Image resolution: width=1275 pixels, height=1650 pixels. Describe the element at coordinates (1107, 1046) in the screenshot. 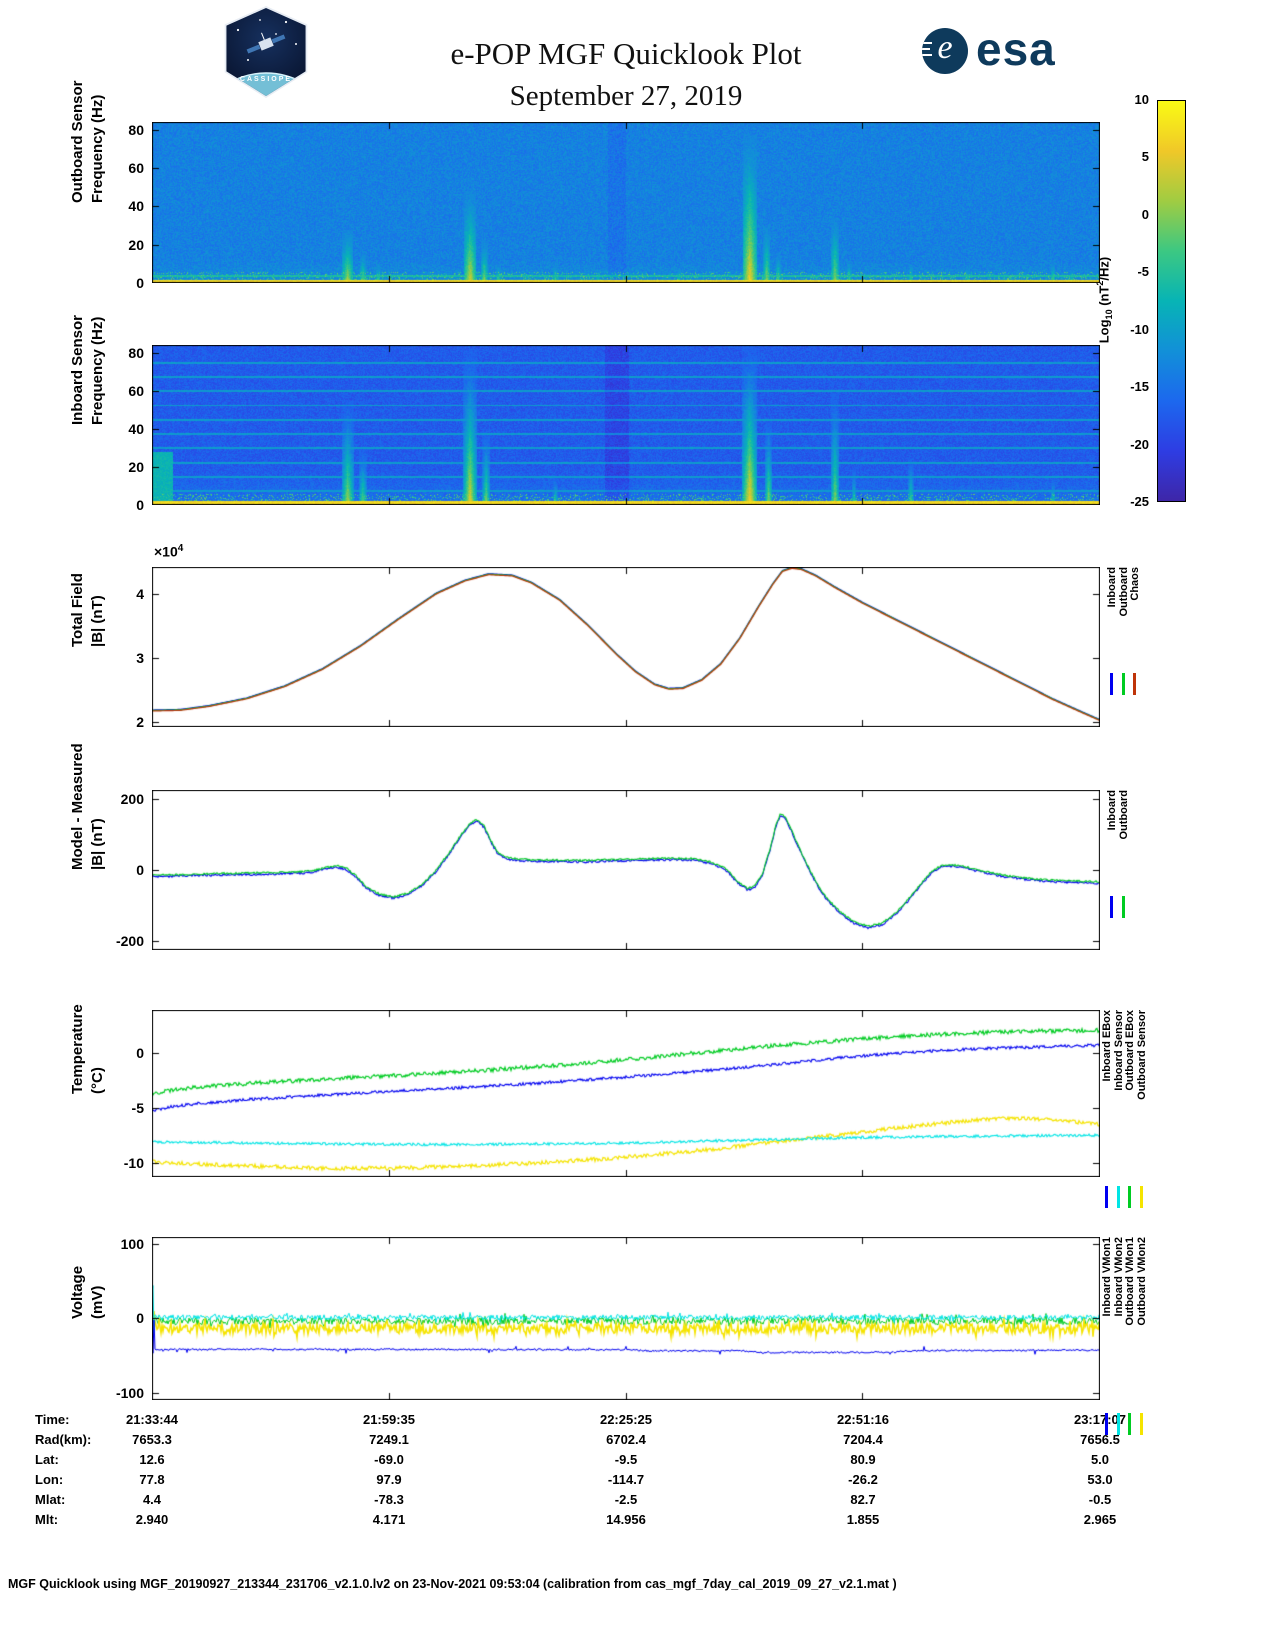

I see `legend-label-text: Inboard EBox` at that location.